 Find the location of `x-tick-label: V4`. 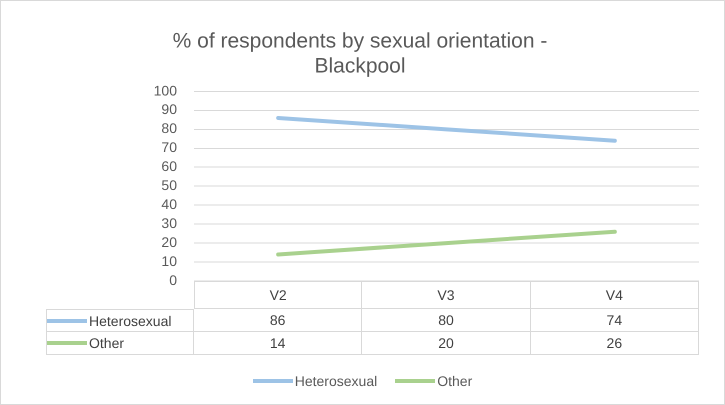

x-tick-label: V4 is located at coordinates (614, 295).